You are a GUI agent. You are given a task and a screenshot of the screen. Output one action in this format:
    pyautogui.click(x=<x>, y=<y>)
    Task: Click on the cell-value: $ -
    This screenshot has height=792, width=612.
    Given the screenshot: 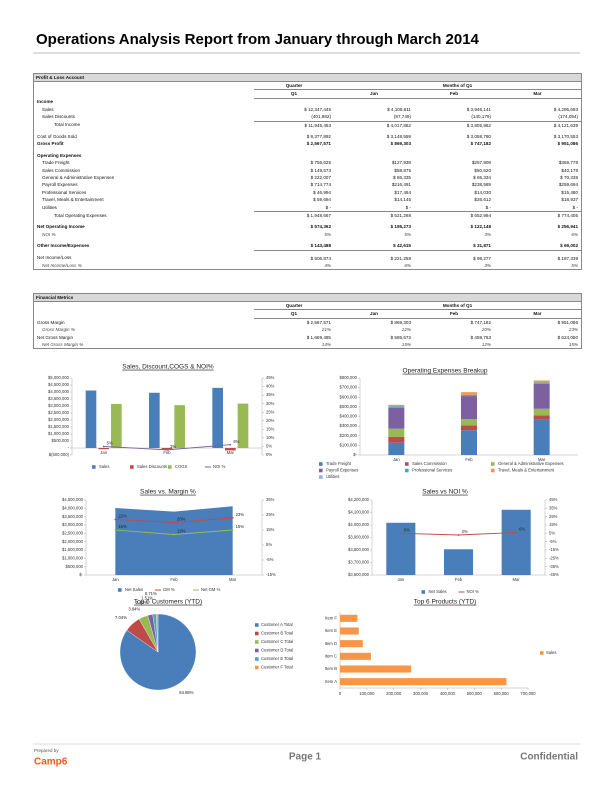 What is the action you would take?
    pyautogui.click(x=408, y=207)
    